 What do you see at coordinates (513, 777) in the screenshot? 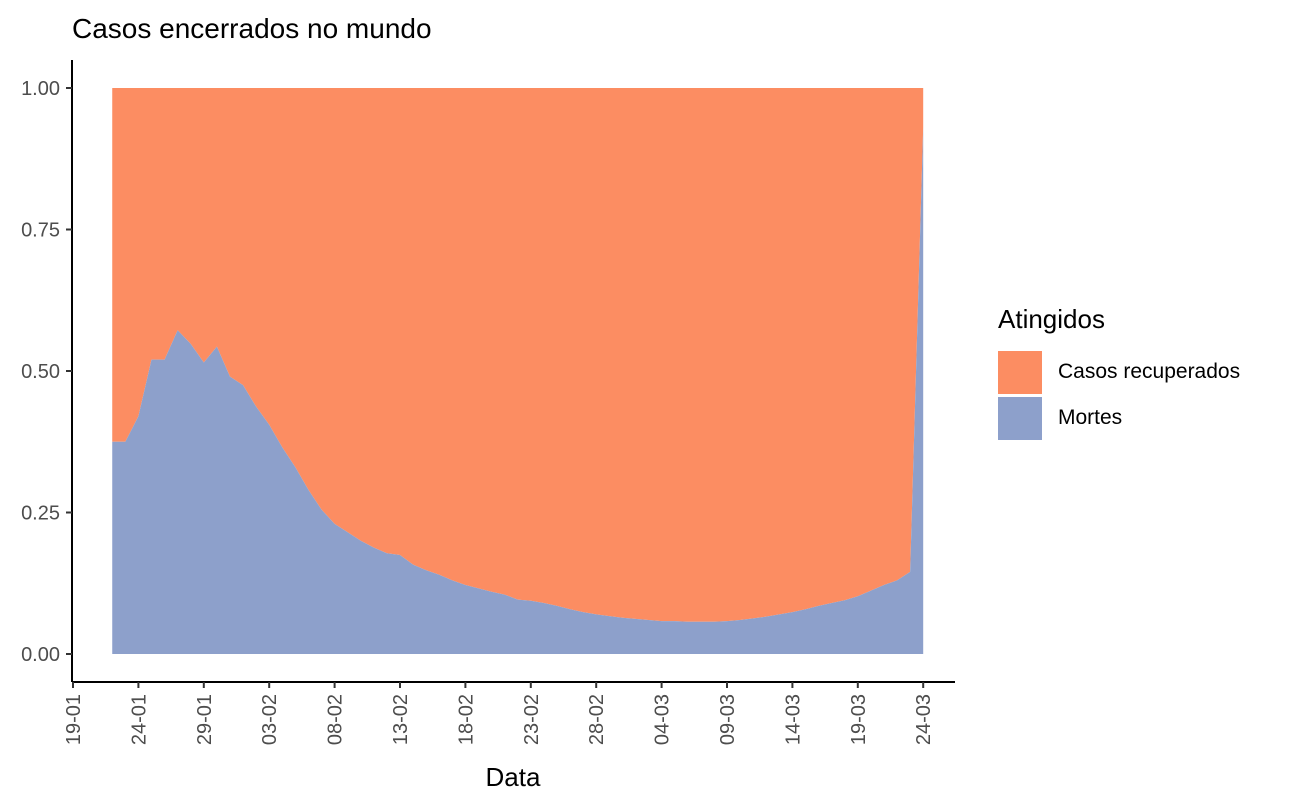
I see `x-axis-label: Data` at bounding box center [513, 777].